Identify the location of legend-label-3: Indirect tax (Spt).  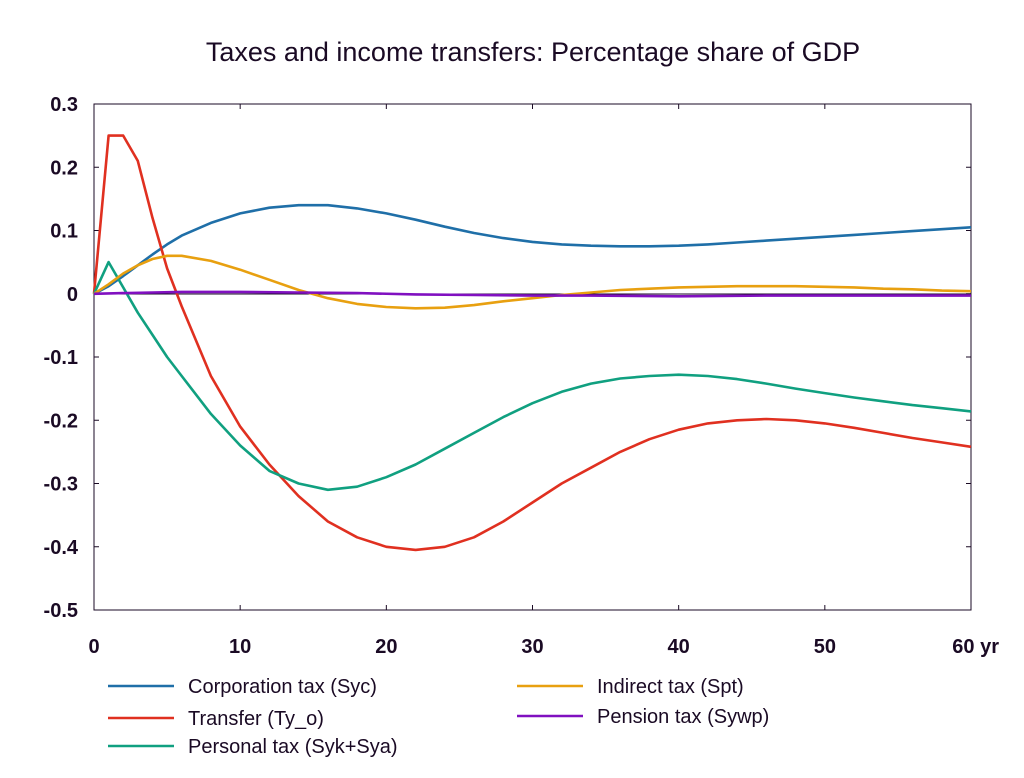
(670, 687).